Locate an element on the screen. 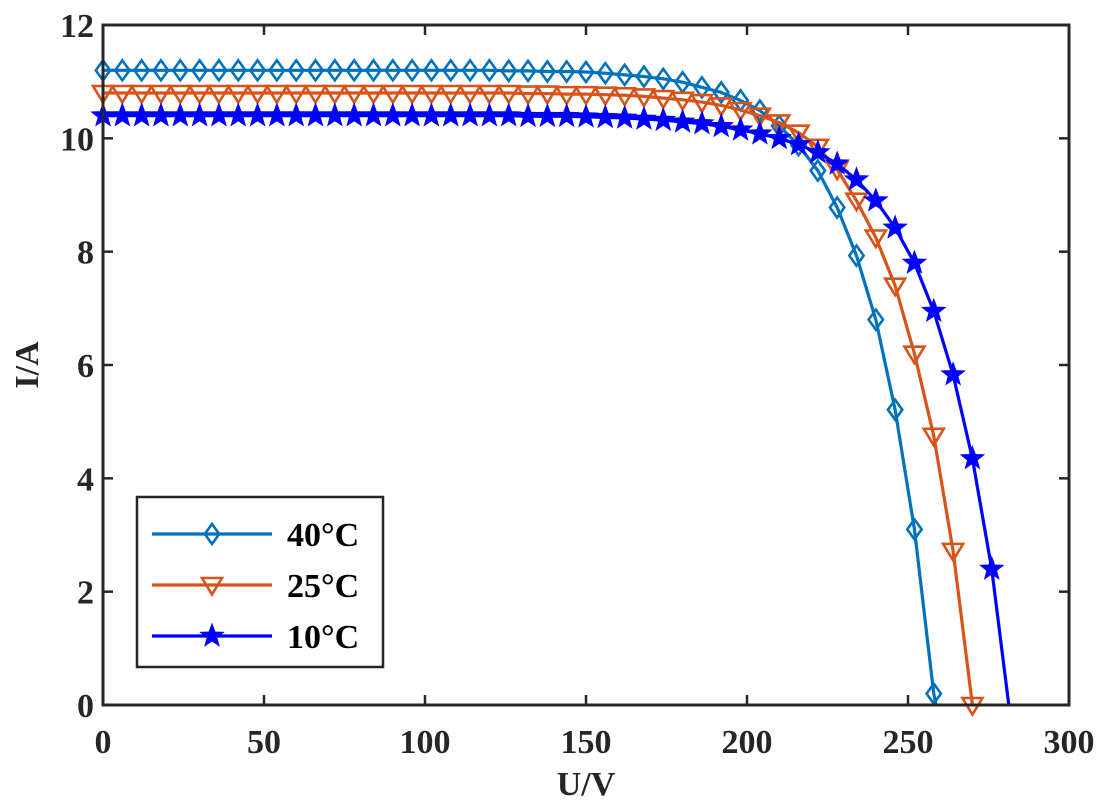 Image resolution: width=1103 pixels, height=805 pixels. y-tick-label: 8 is located at coordinates (85, 253).